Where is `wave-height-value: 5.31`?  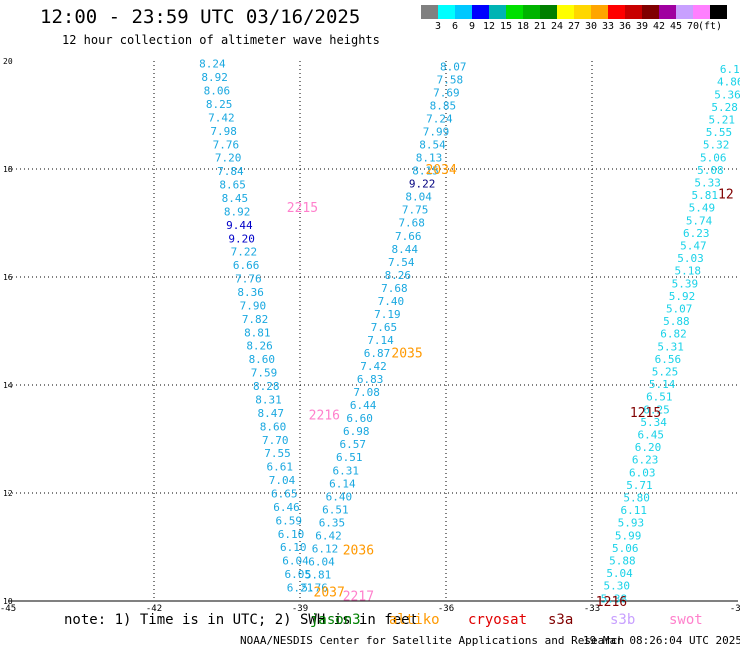
wave-height-value: 5.31 is located at coordinates (670, 346).